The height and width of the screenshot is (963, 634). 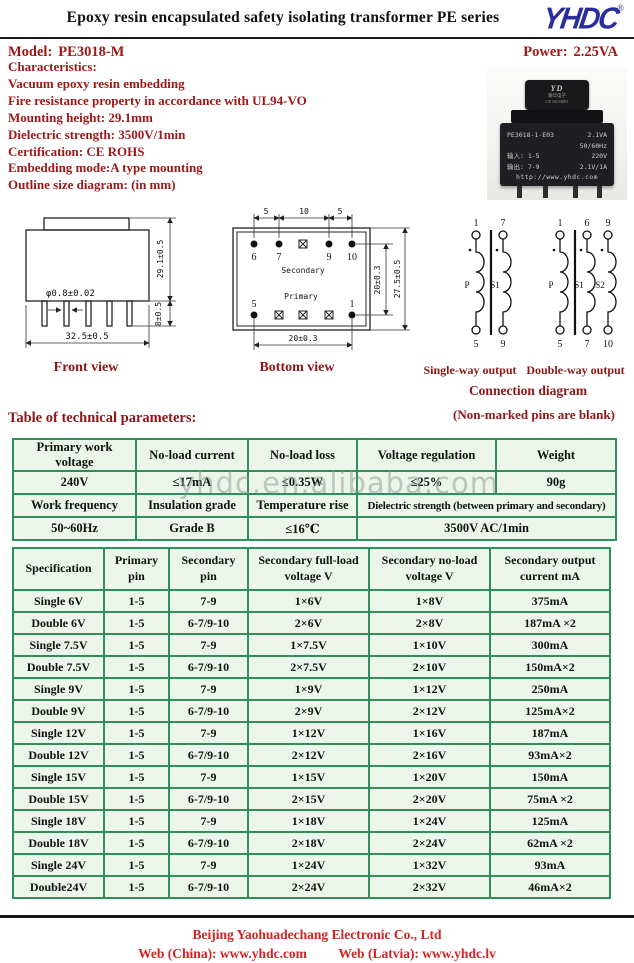 What do you see at coordinates (550, 623) in the screenshot?
I see `table-cell: 187mA ×2` at bounding box center [550, 623].